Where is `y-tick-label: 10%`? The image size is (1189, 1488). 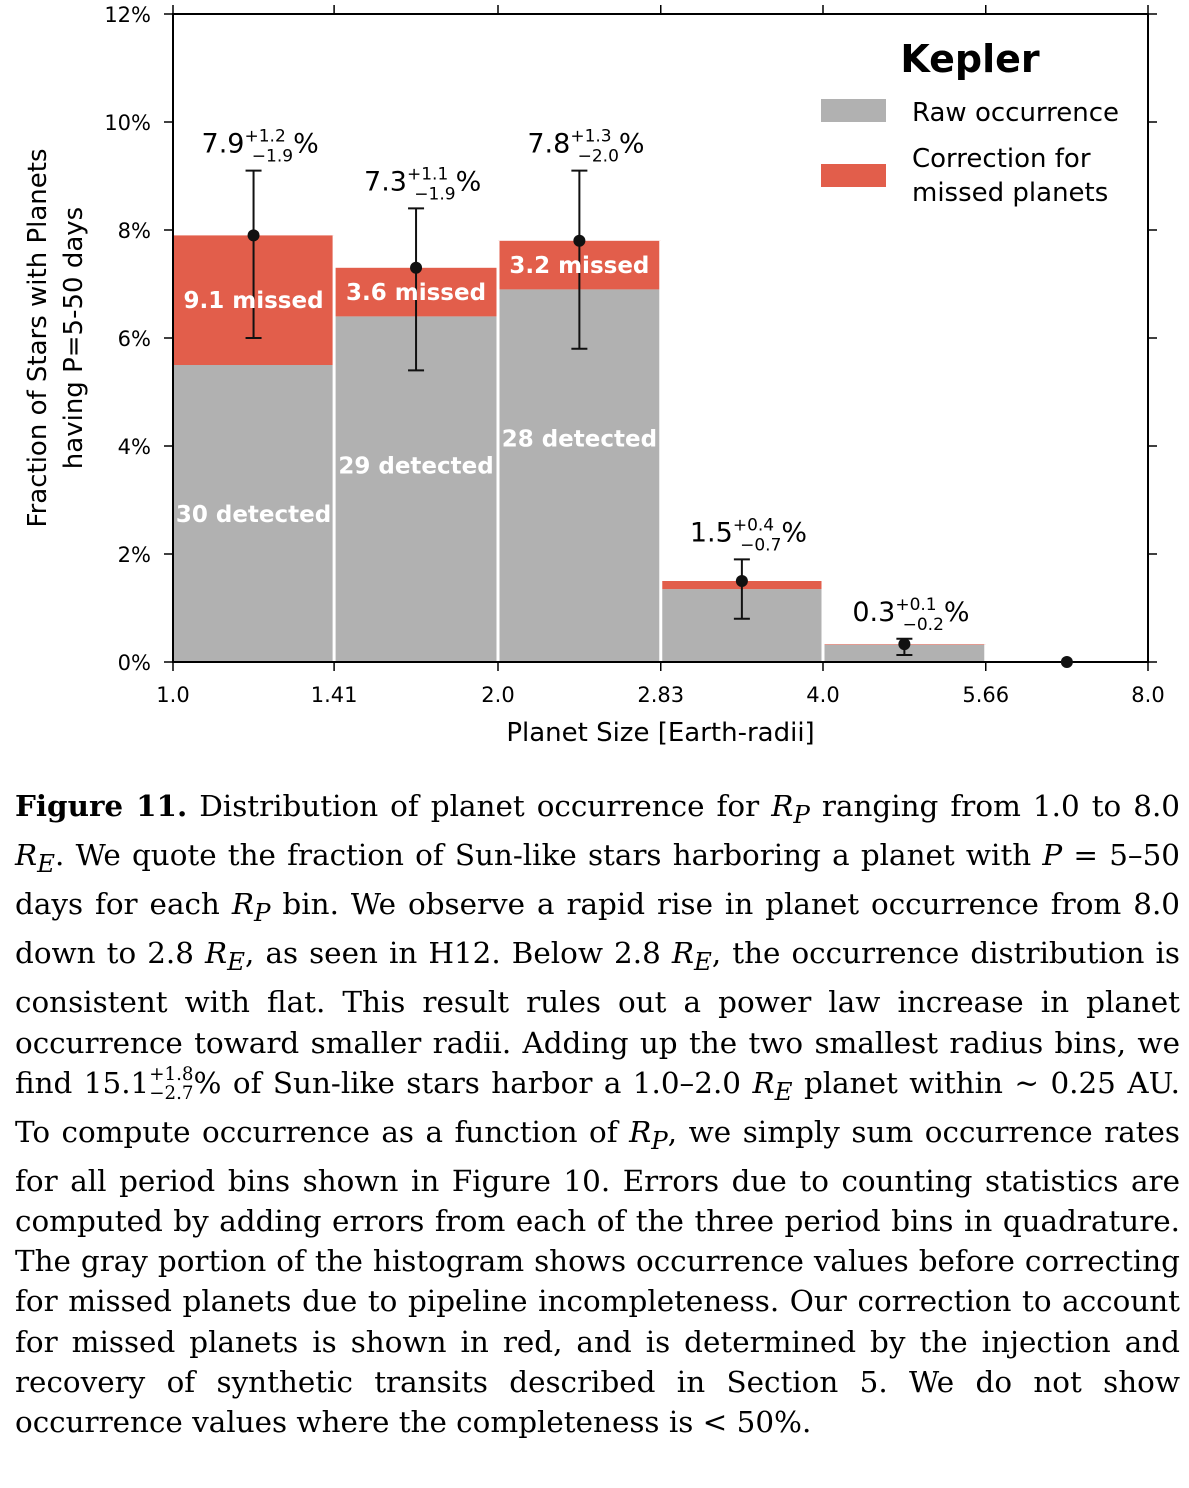
y-tick-label: 10% is located at coordinates (127, 123).